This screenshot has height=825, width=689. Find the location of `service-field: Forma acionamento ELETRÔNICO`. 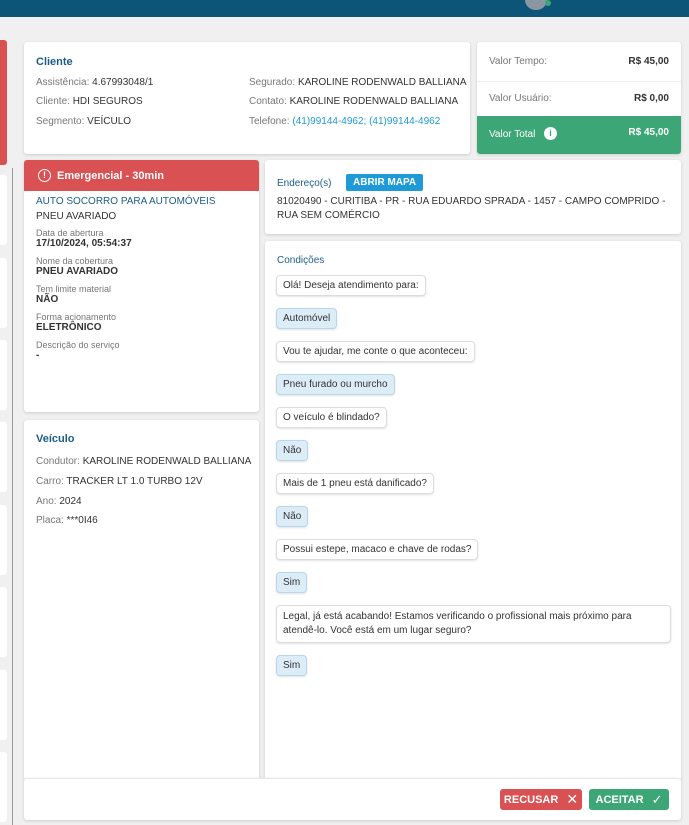

service-field: Forma acionamento ELETRÔNICO is located at coordinates (141, 322).